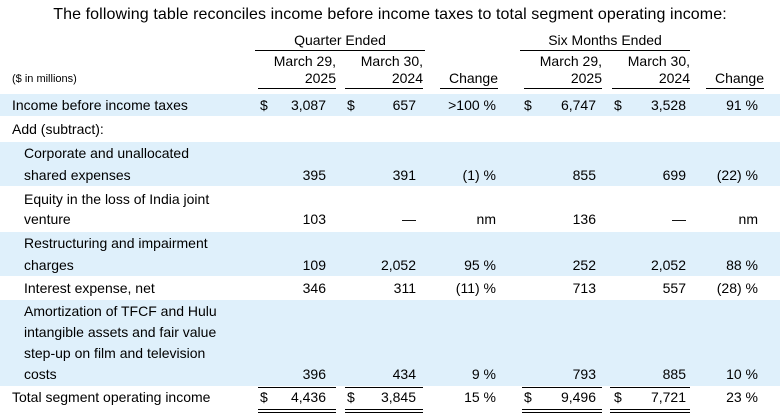 Image resolution: width=780 pixels, height=418 pixels. Describe the element at coordinates (398, 397) in the screenshot. I see `cell-total-q2024: 3,845` at that location.